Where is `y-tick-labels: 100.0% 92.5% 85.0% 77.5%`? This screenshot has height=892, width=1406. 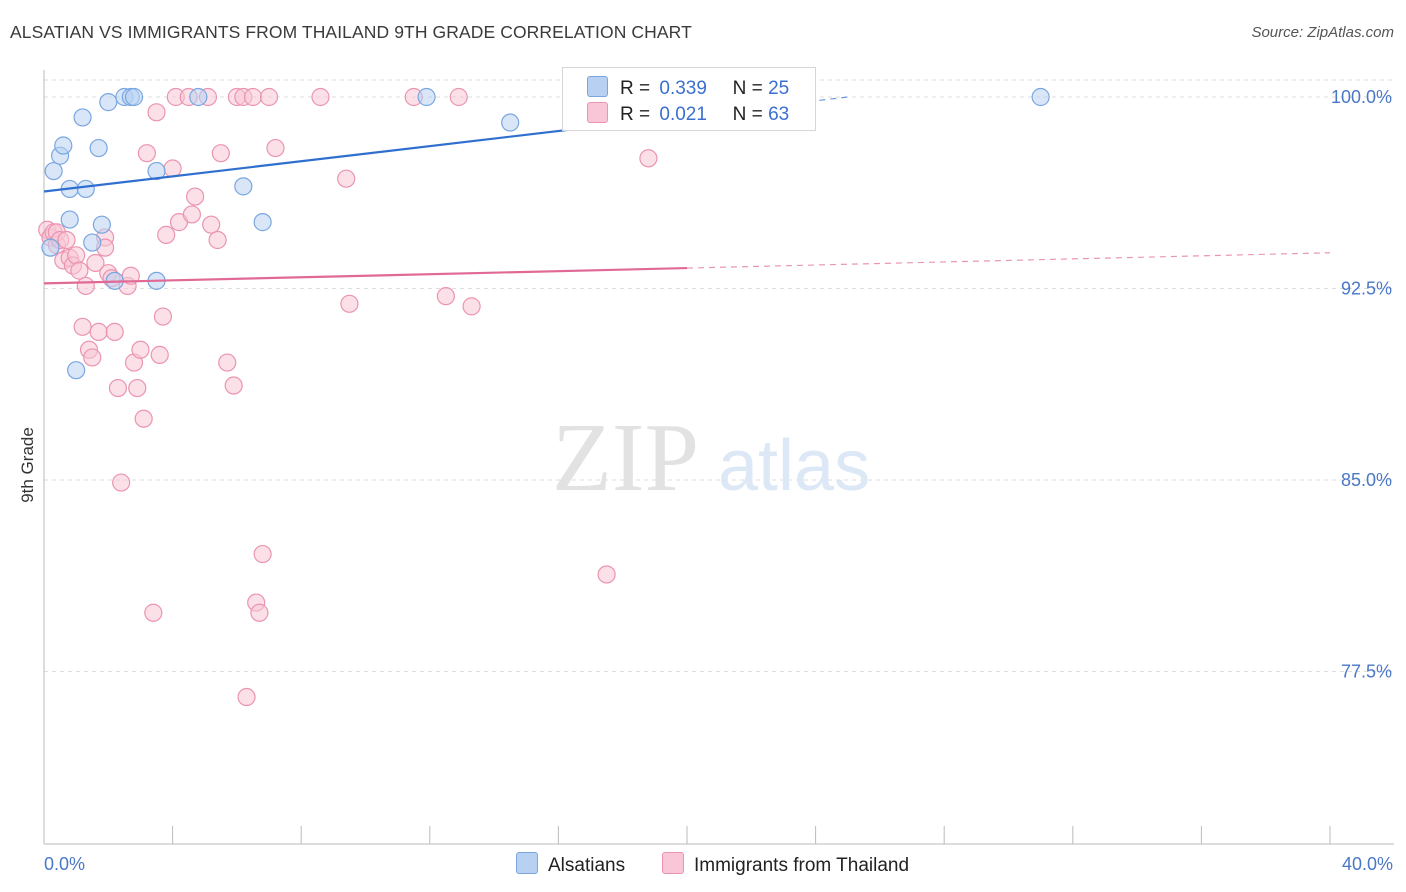 y-tick-labels: 100.0% 92.5% 85.0% 77.5% is located at coordinates (1361, 384).